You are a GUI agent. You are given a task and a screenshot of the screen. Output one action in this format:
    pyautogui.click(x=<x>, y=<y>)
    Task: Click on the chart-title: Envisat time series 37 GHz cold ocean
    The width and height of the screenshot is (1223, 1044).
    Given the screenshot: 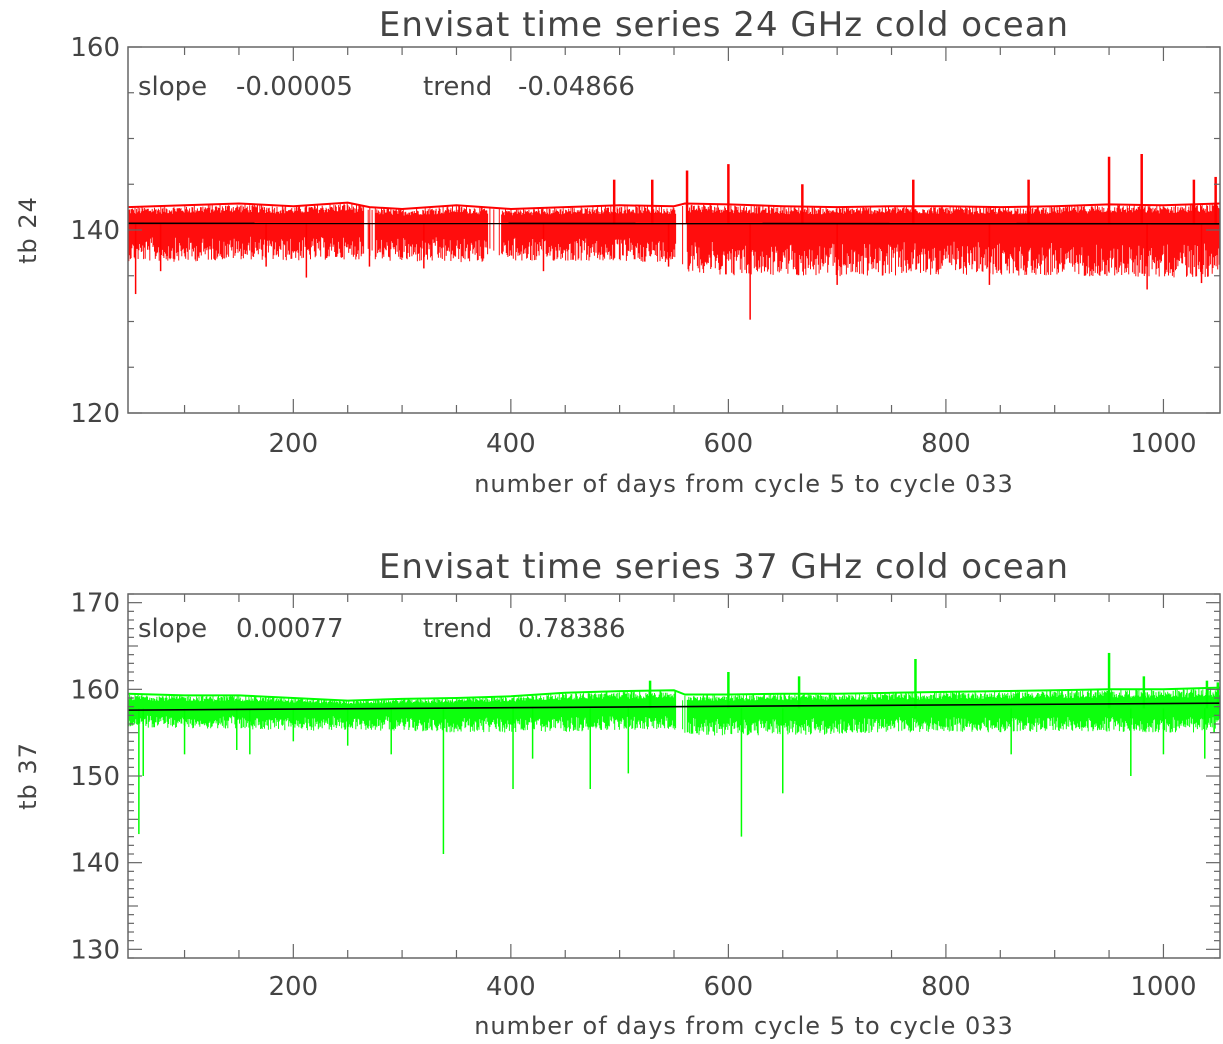 What is the action you would take?
    pyautogui.click(x=724, y=567)
    